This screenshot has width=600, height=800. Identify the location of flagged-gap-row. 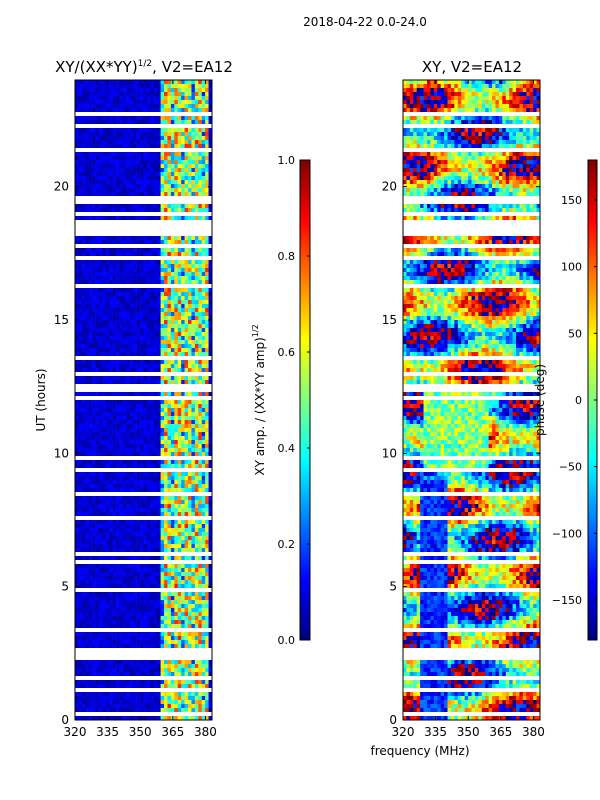
(143, 114).